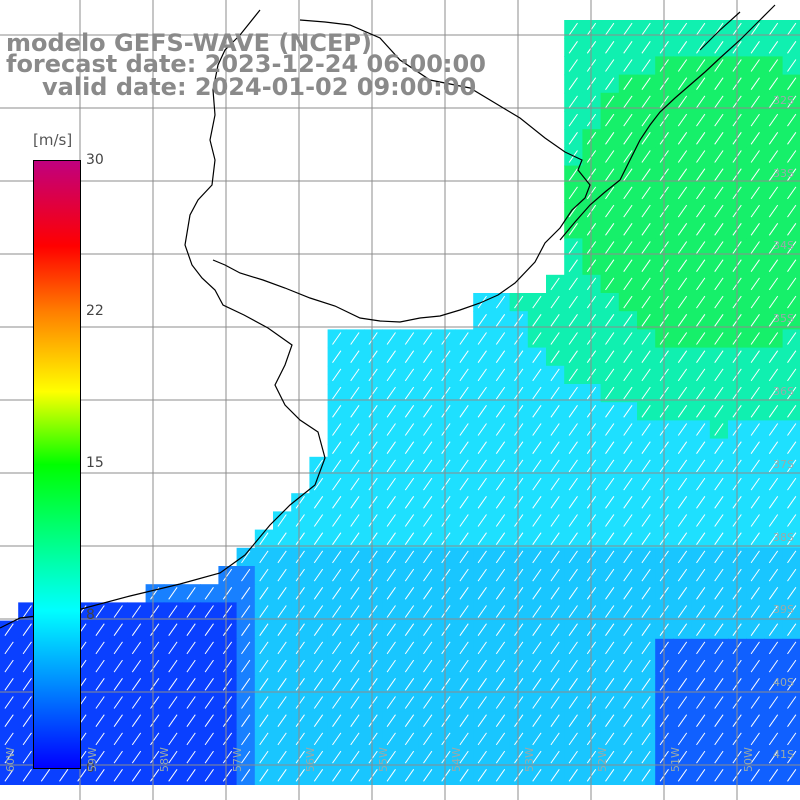 Image resolution: width=800 pixels, height=800 pixels. Describe the element at coordinates (95, 463) in the screenshot. I see `colorbar-tick-15: 15` at that location.